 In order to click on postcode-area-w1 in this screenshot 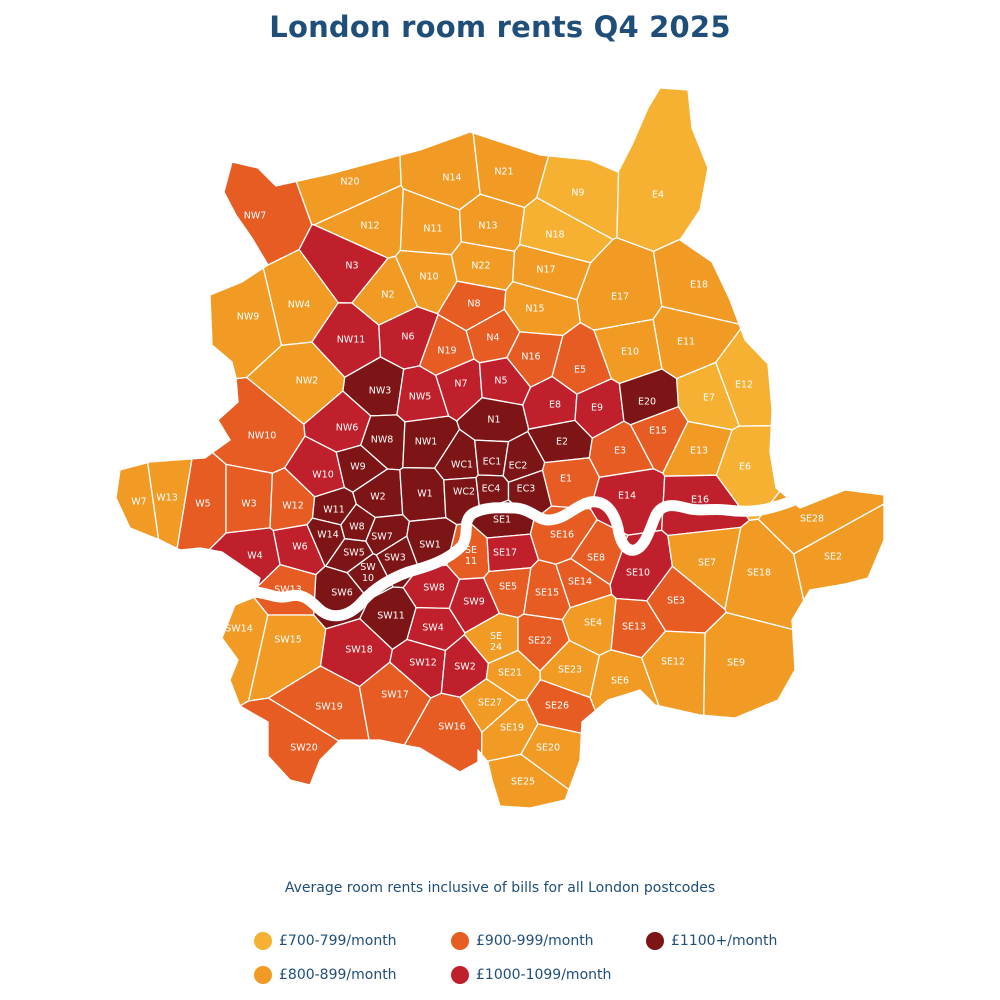, I will do `click(423, 494)`.